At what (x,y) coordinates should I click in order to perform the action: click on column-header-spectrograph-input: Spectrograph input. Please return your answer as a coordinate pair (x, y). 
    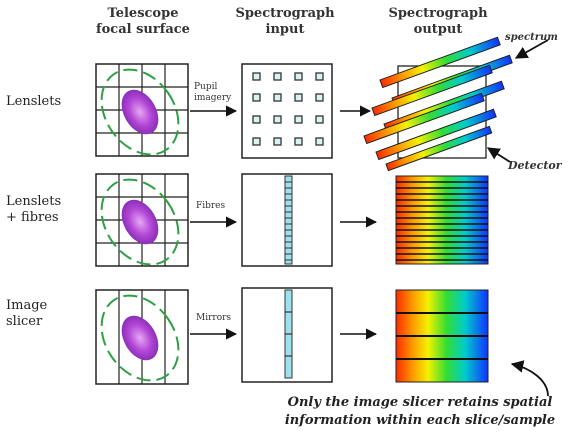
    Looking at the image, I should click on (285, 21).